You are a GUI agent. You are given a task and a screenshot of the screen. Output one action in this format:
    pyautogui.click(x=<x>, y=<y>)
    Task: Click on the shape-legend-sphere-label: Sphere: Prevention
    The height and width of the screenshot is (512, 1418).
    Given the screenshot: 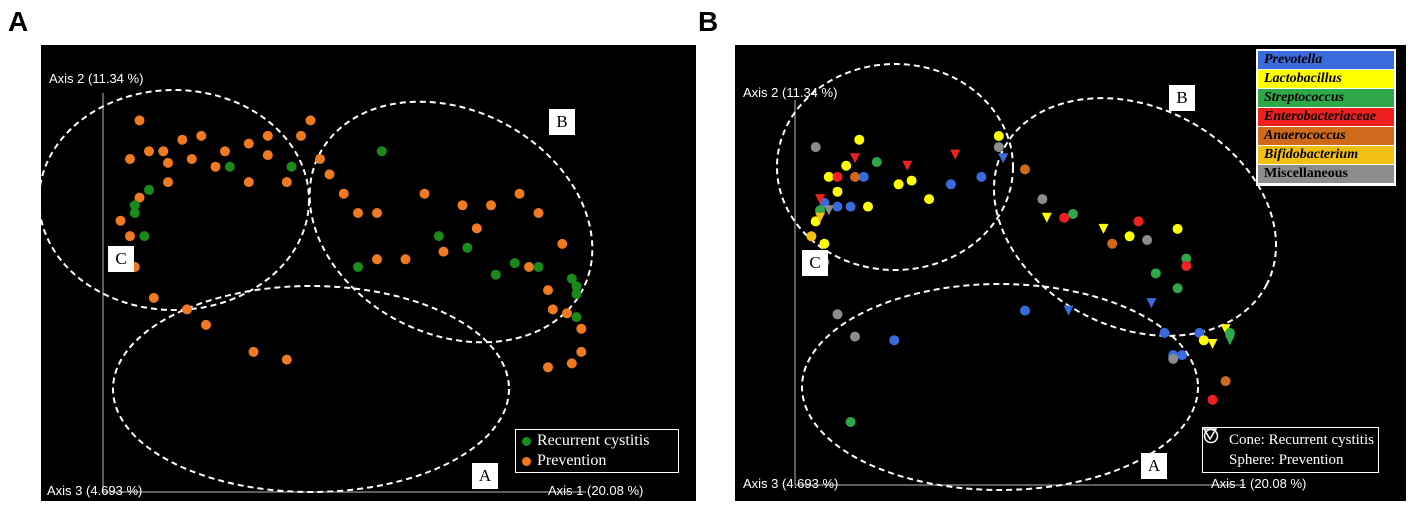 What is the action you would take?
    pyautogui.click(x=1286, y=459)
    